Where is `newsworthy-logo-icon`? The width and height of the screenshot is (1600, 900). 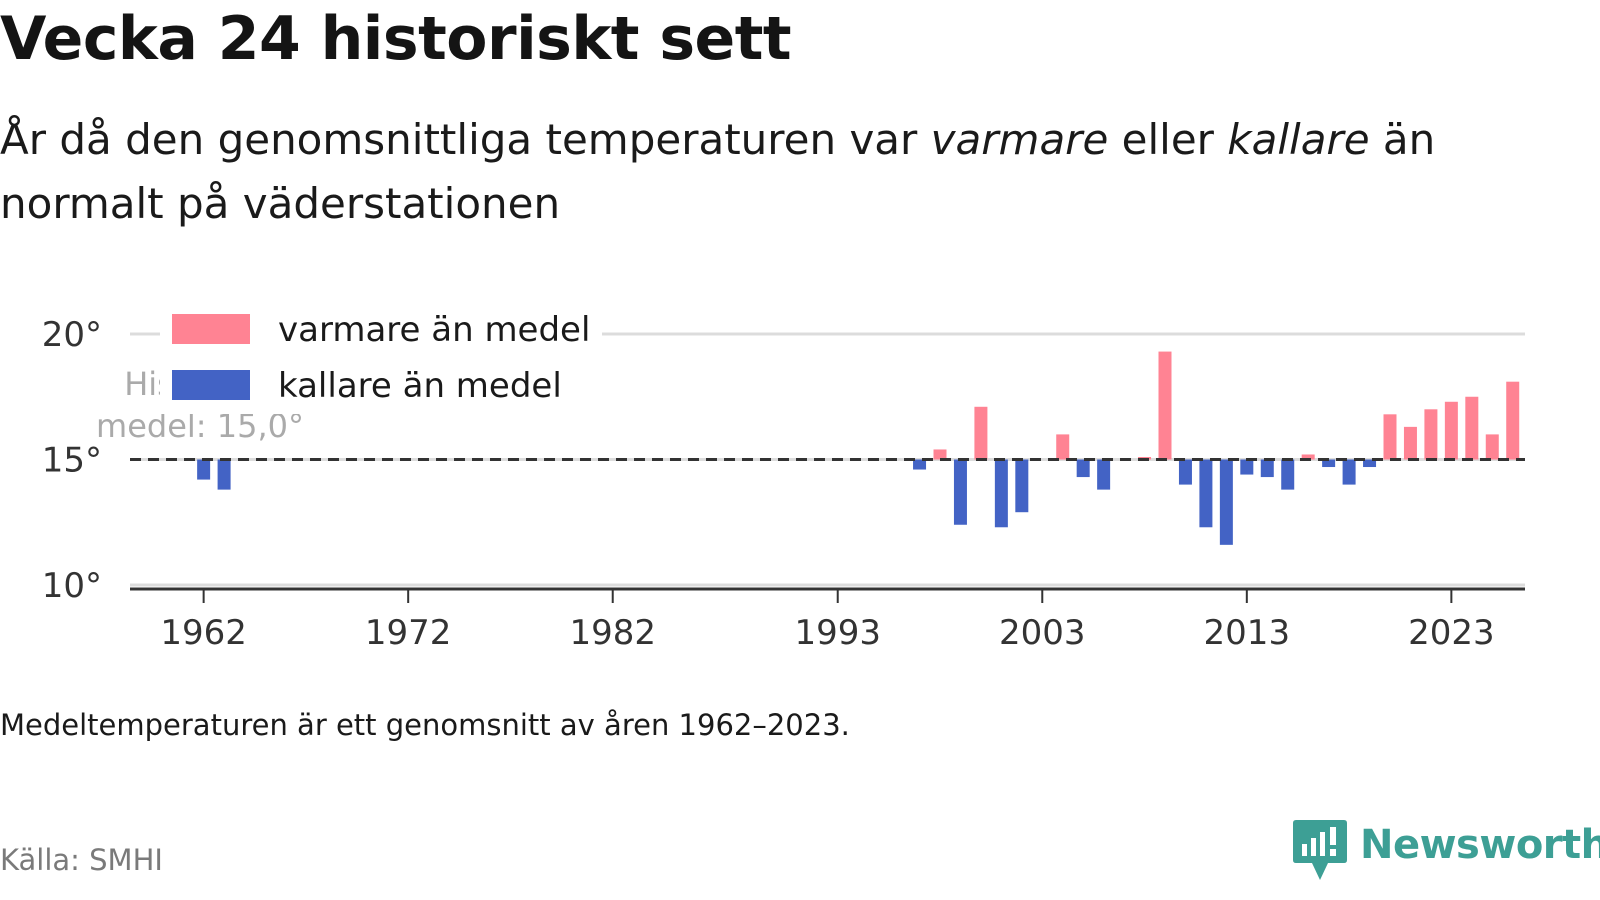 newsworthy-logo-icon is located at coordinates (1320, 850).